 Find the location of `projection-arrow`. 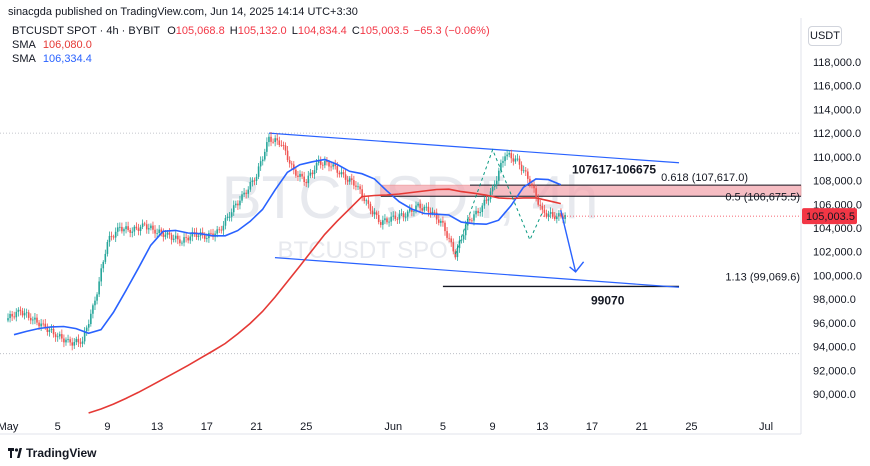

projection-arrow is located at coordinates (568, 241).